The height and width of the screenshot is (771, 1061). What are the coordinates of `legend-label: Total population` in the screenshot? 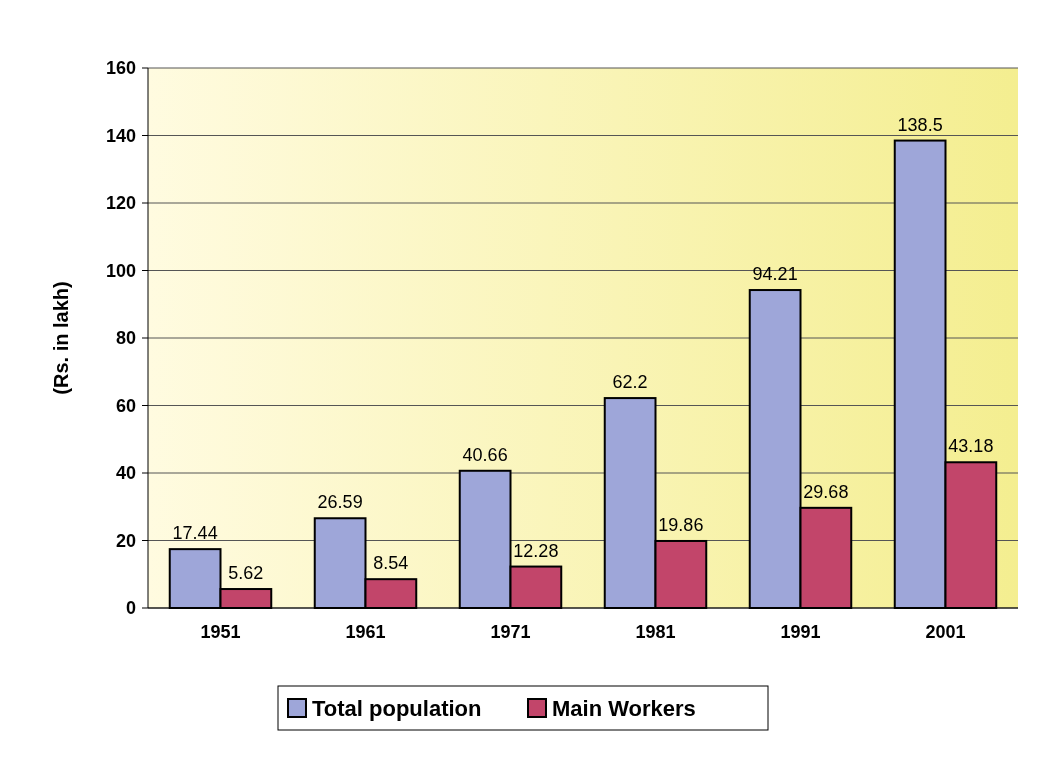 It's located at (397, 708).